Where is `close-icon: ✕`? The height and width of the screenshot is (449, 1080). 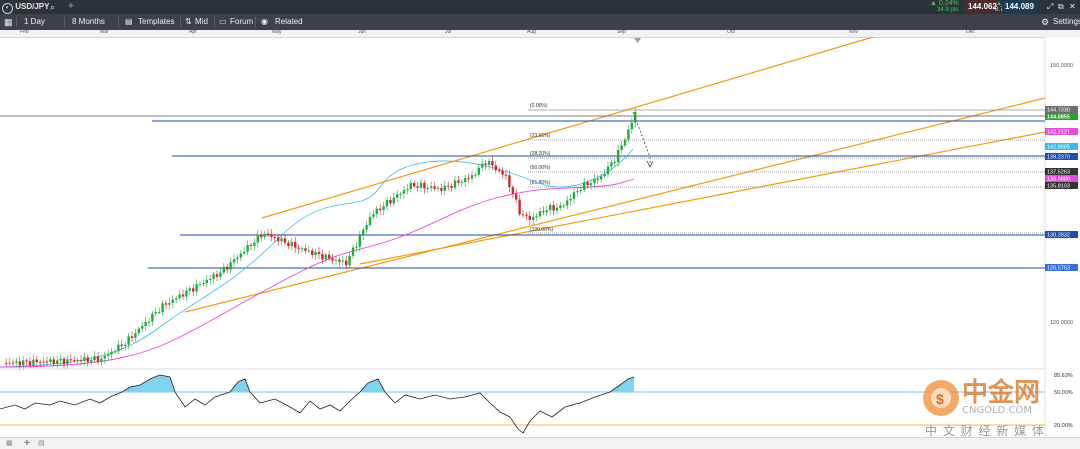 close-icon: ✕ is located at coordinates (1072, 6).